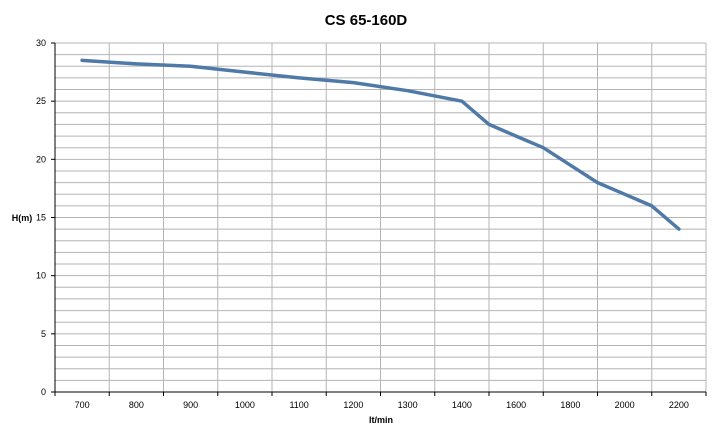 This screenshot has height=436, width=717. I want to click on y-tick-label: 0, so click(43, 392).